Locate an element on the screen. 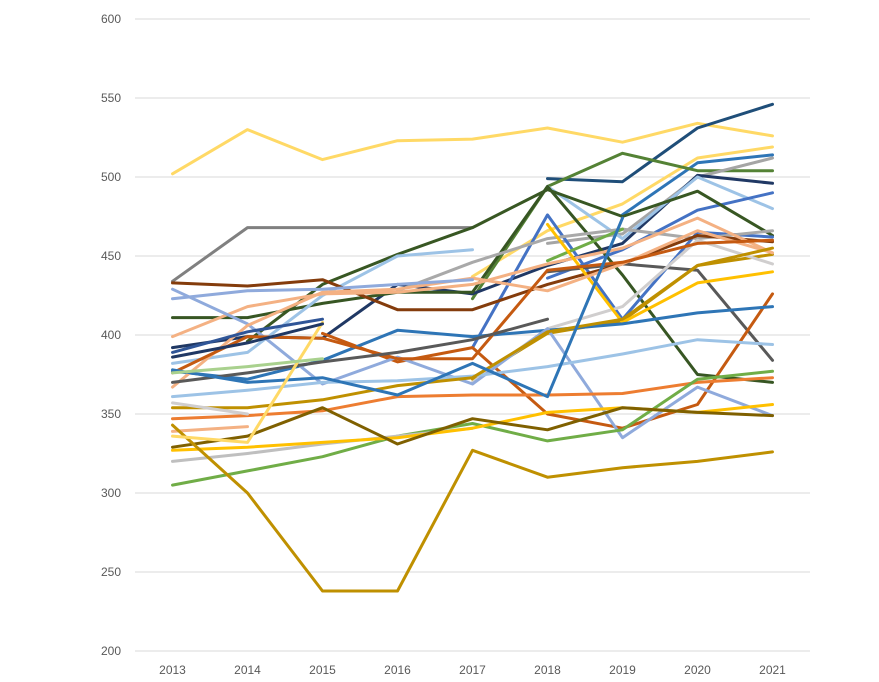  y-tick-label: 400 is located at coordinates (111, 335).